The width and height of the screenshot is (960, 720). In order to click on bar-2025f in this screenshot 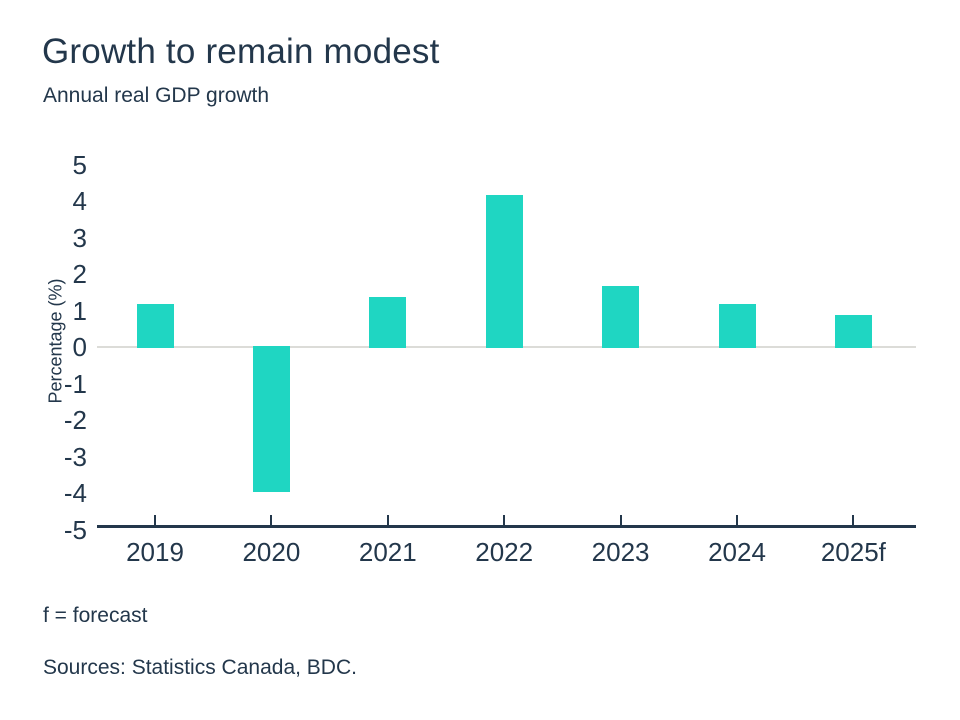, I will do `click(853, 331)`.